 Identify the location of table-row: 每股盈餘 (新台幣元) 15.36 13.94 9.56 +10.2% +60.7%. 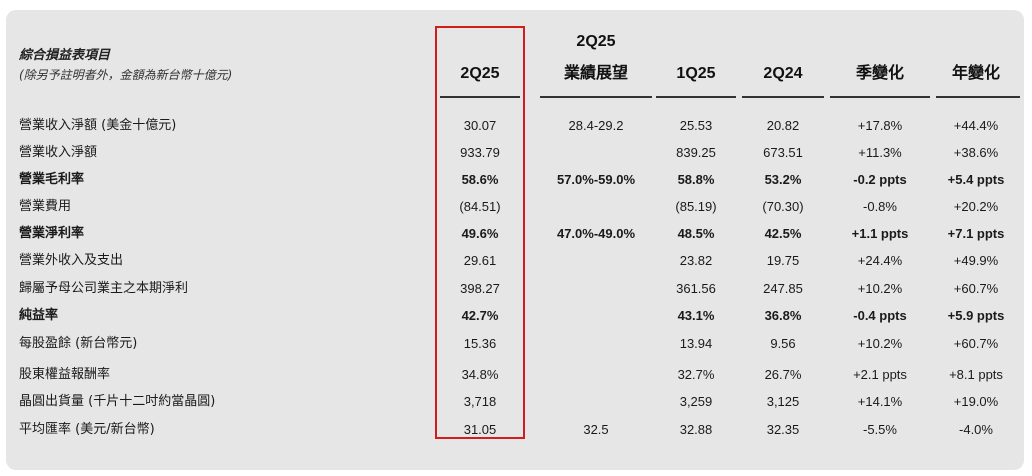
(516, 344).